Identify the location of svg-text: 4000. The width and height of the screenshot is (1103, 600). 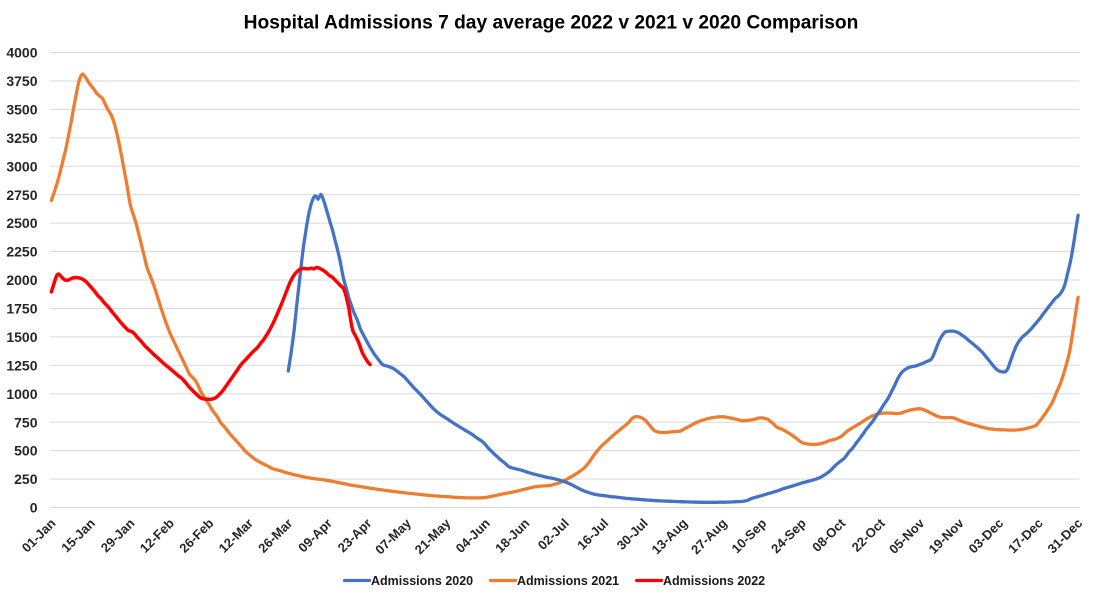
(21, 53).